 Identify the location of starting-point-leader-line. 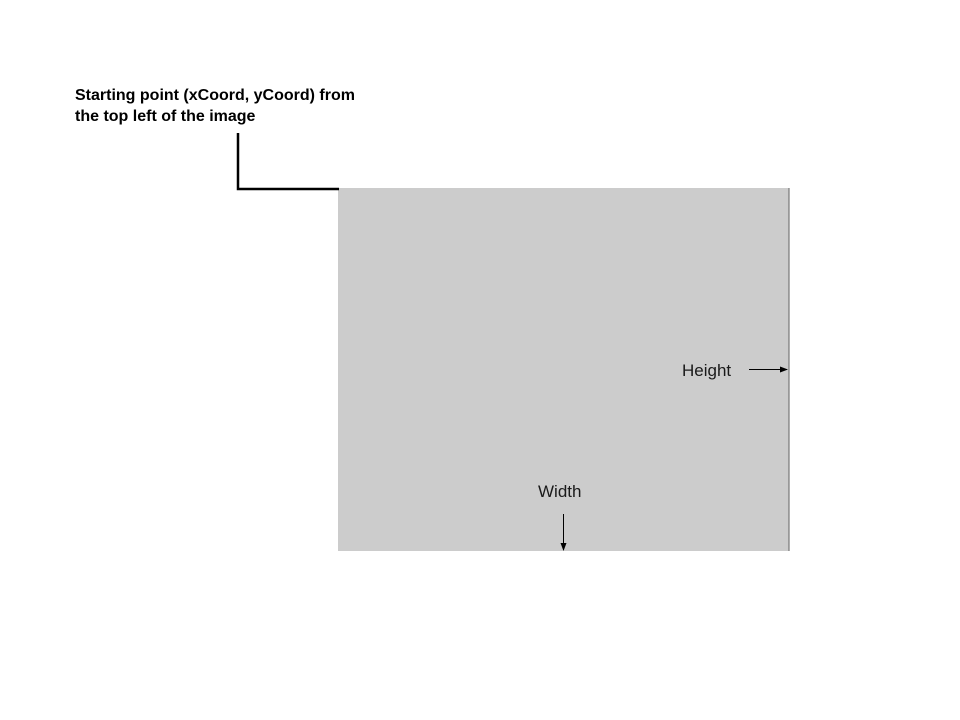
(287, 162).